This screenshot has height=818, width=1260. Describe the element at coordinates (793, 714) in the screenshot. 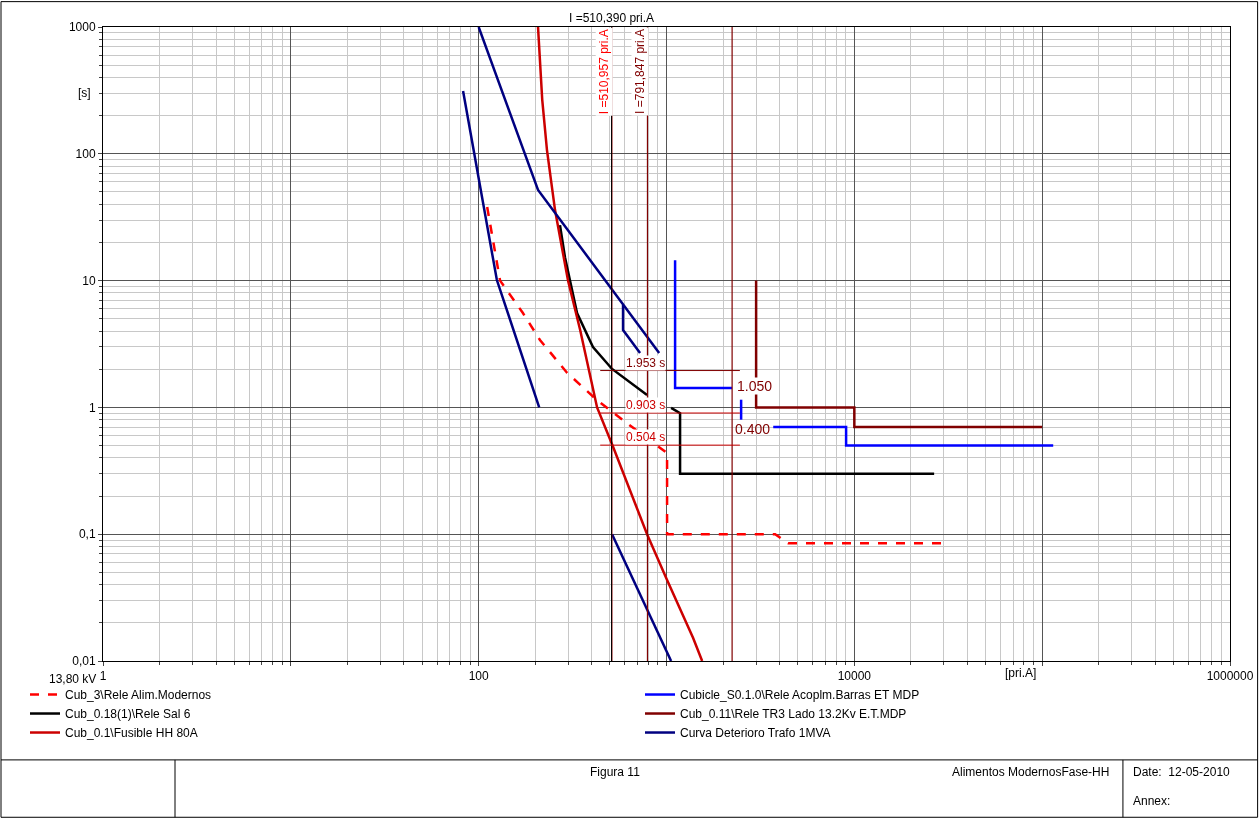

I see `legend-label: Cub_0.11\Rele TR3 Lado 13.2Kv E.T.MDP` at that location.